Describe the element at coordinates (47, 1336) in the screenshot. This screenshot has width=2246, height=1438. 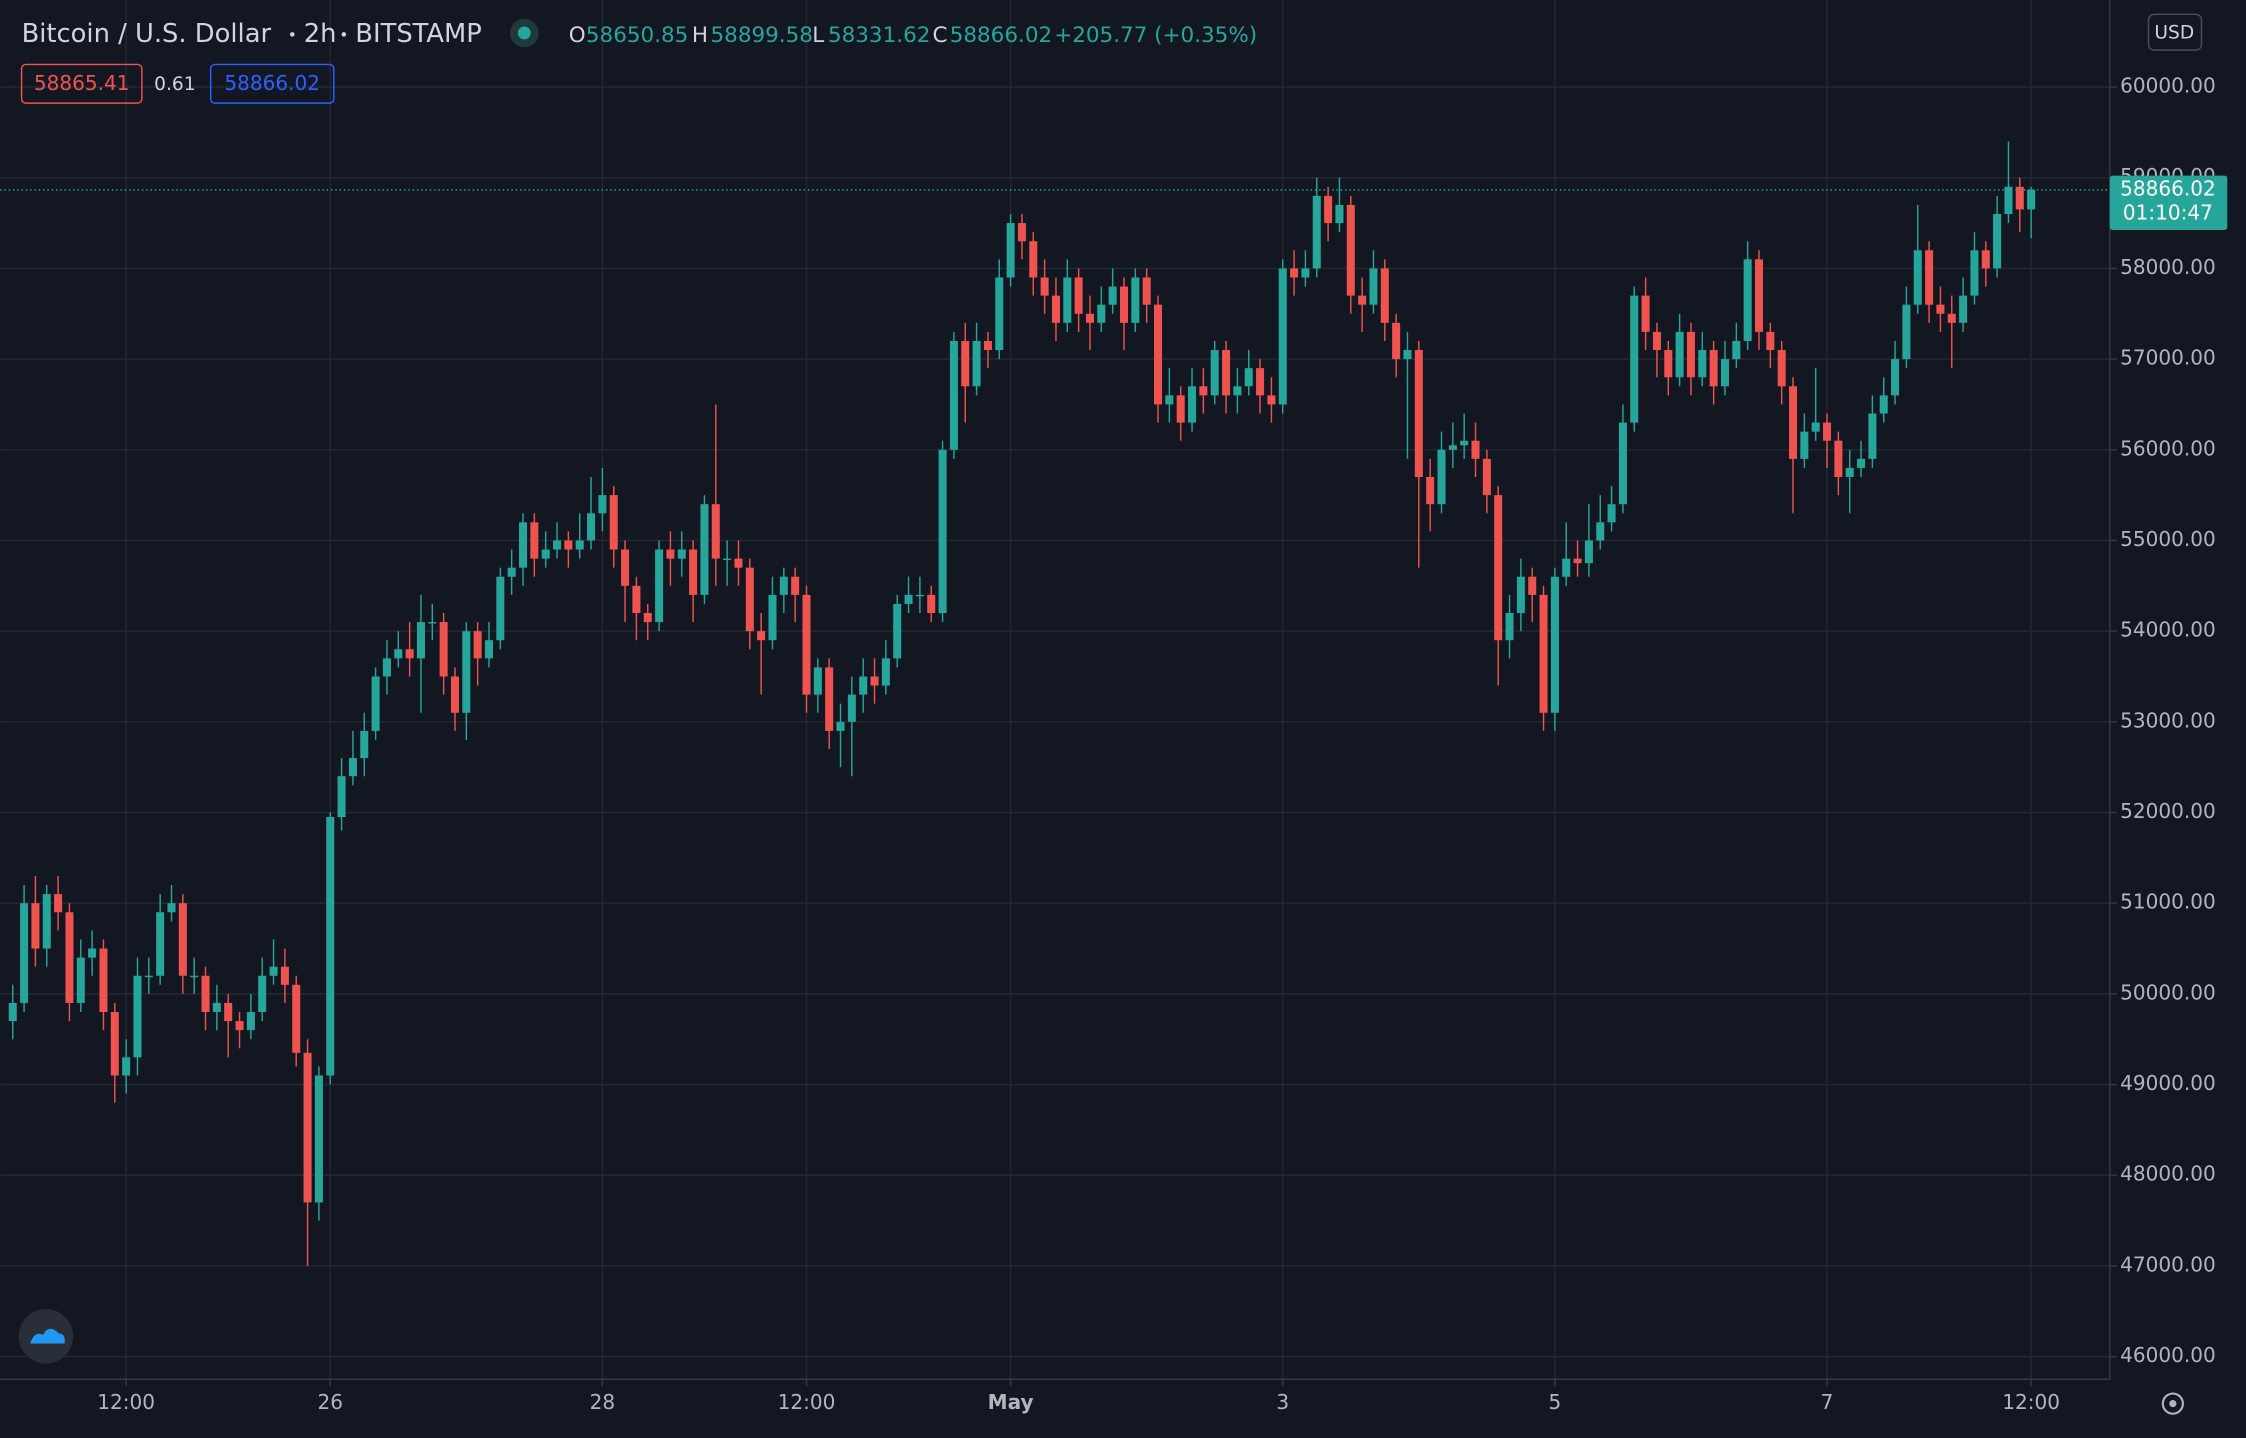
I see `logo-icon` at that location.